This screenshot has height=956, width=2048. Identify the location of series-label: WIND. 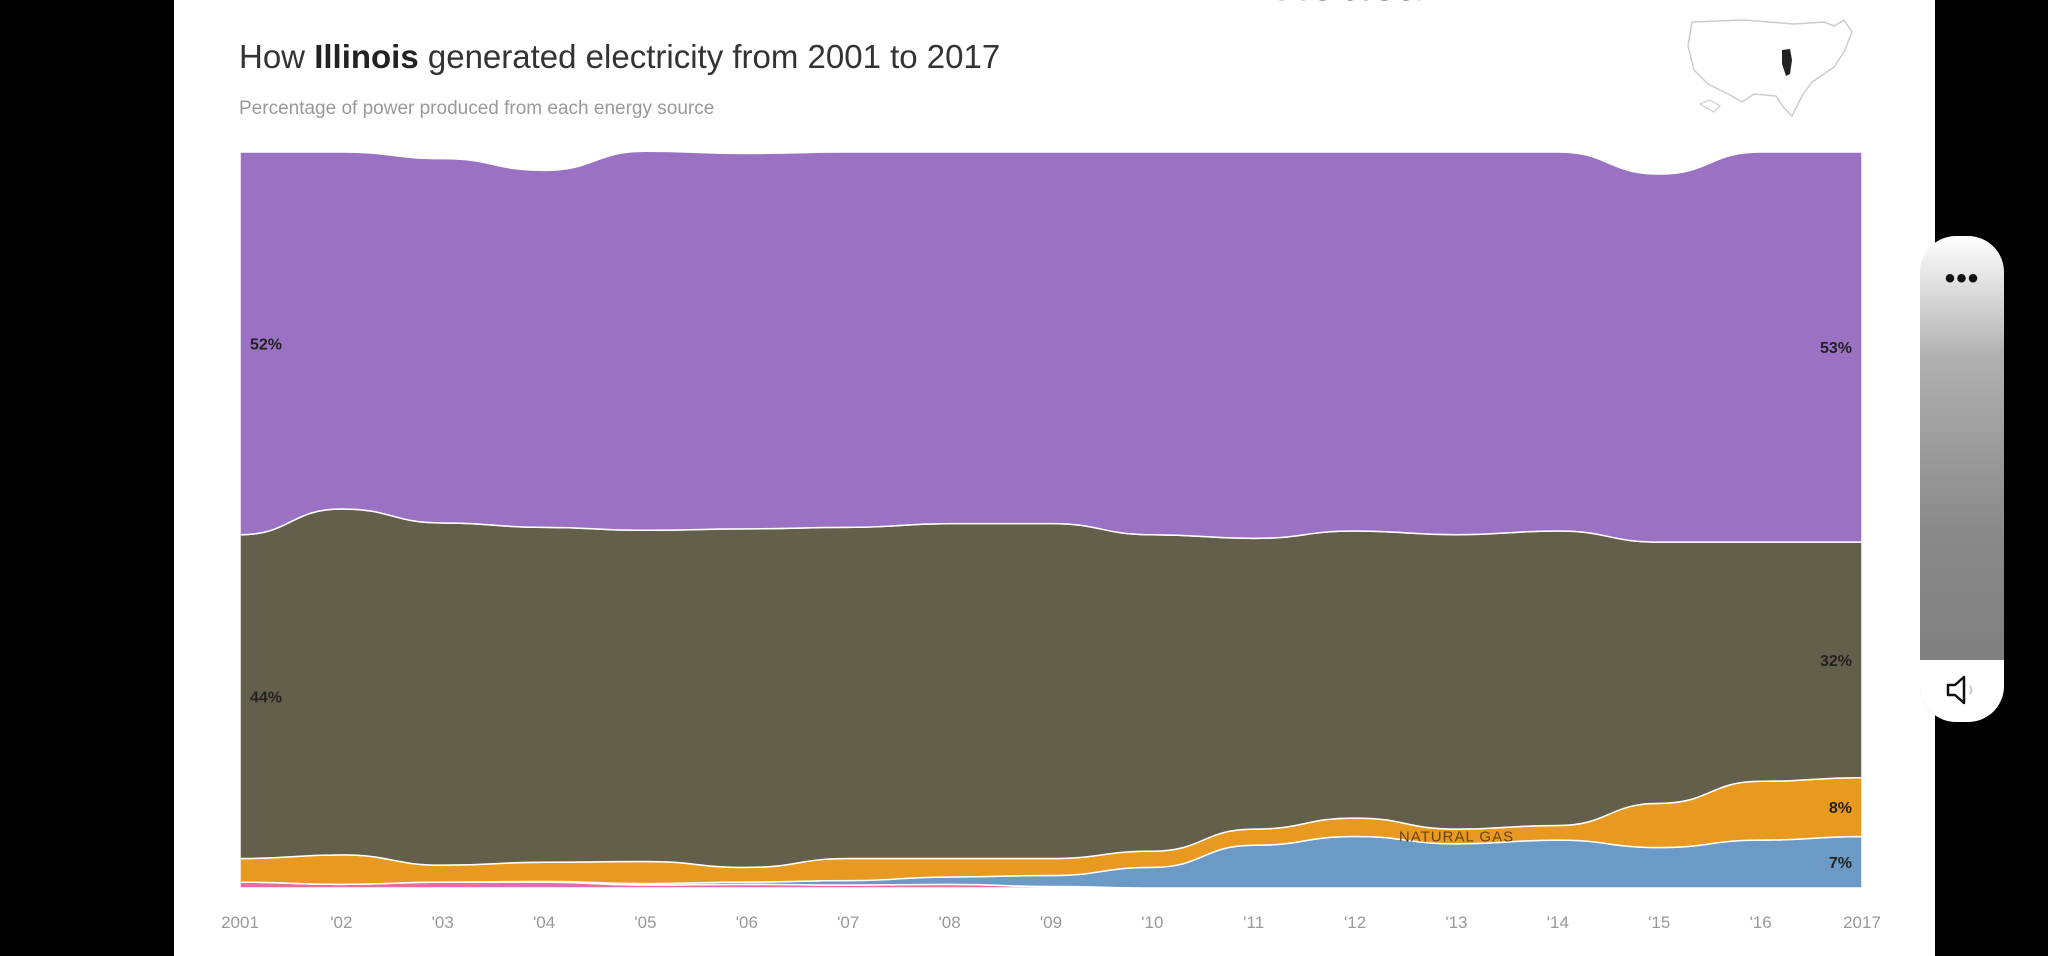
(1618, 2).